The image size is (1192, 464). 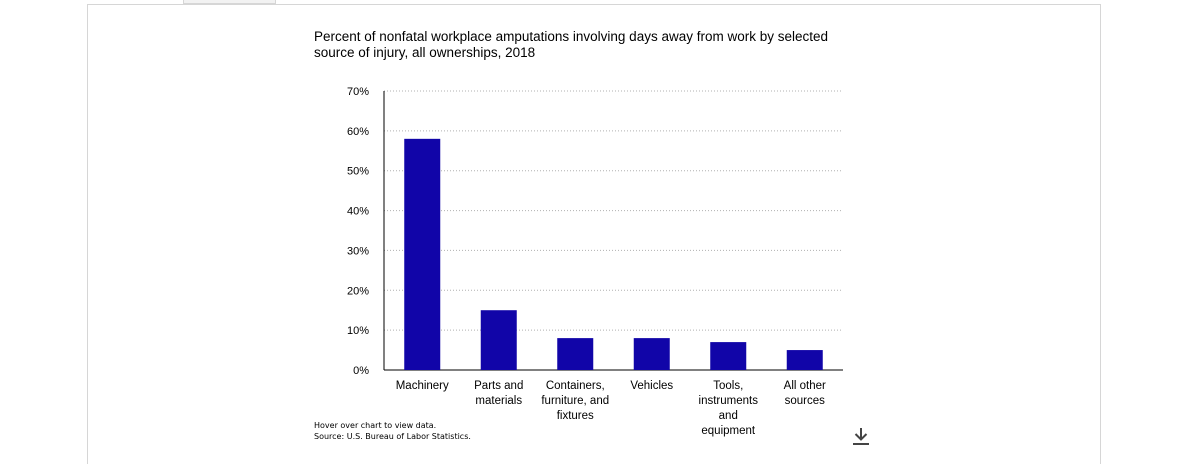 What do you see at coordinates (358, 331) in the screenshot?
I see `y-tick-label: 10%` at bounding box center [358, 331].